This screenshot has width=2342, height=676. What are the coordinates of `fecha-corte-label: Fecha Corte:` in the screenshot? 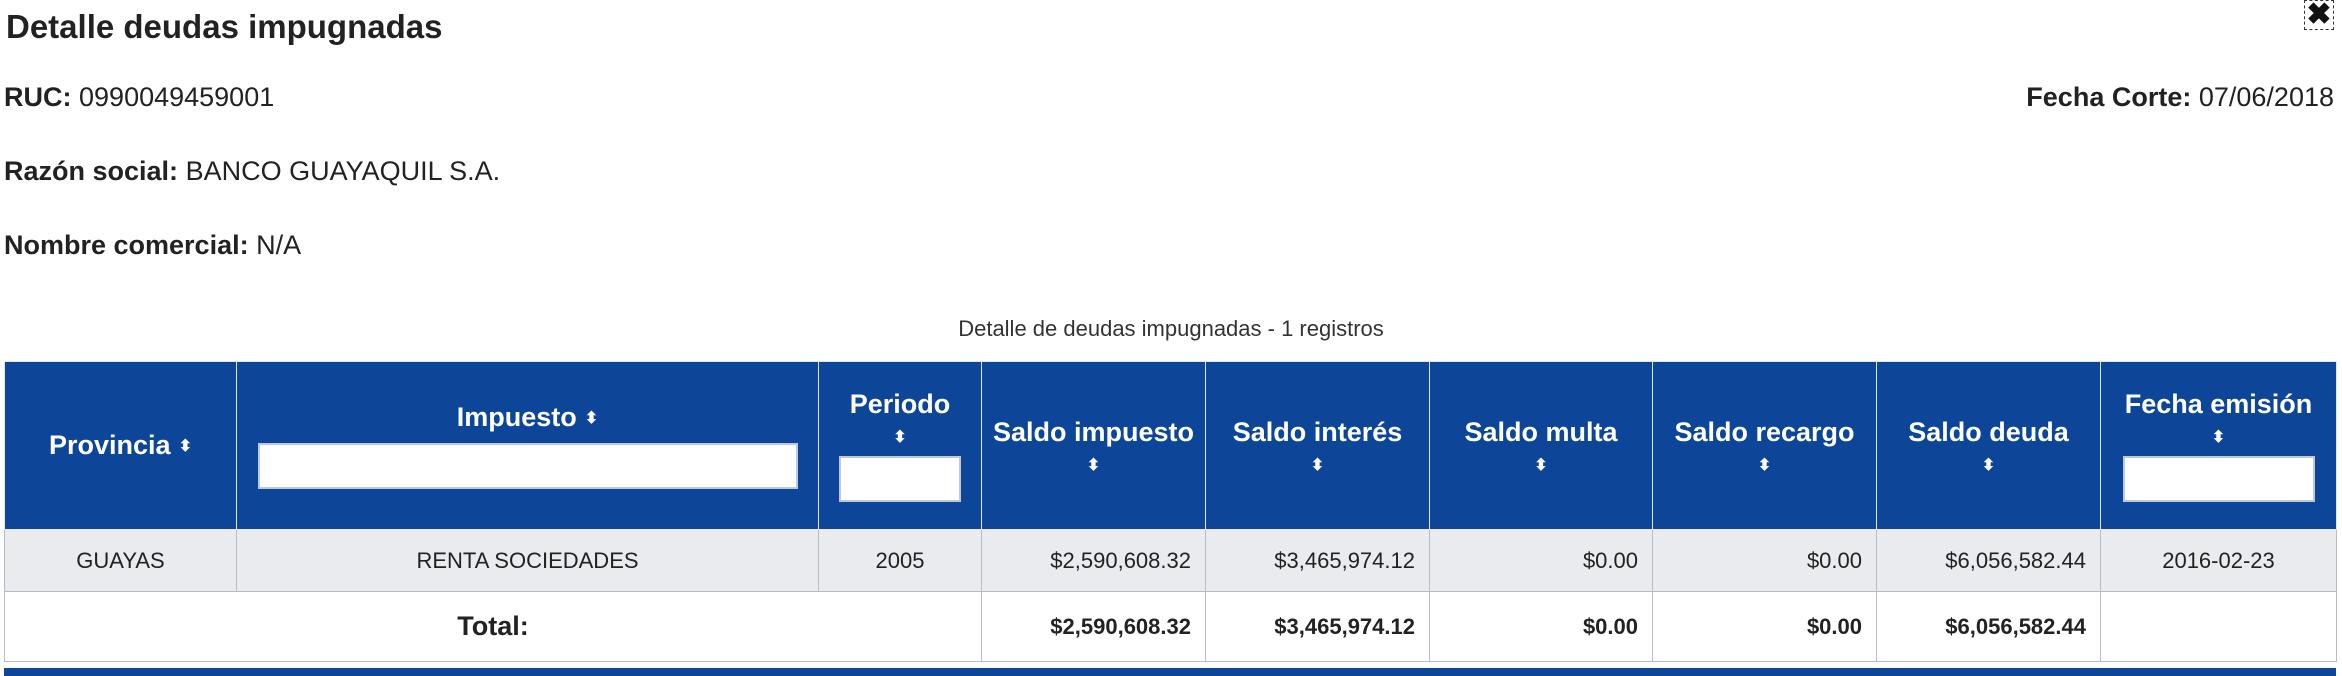 It's located at (2108, 97).